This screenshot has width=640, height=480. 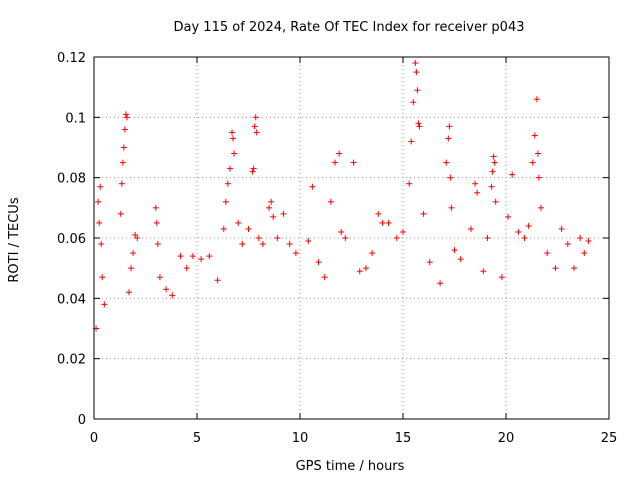 I want to click on x-tick-label: 0, so click(x=94, y=438).